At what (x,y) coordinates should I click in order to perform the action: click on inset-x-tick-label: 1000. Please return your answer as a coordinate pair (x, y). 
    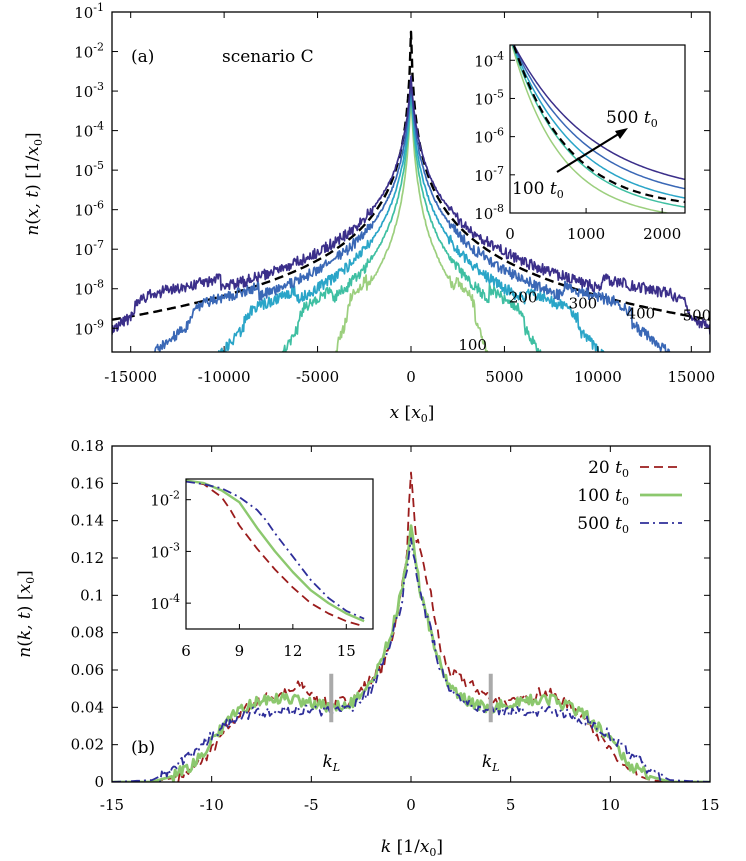
    Looking at the image, I should click on (586, 234).